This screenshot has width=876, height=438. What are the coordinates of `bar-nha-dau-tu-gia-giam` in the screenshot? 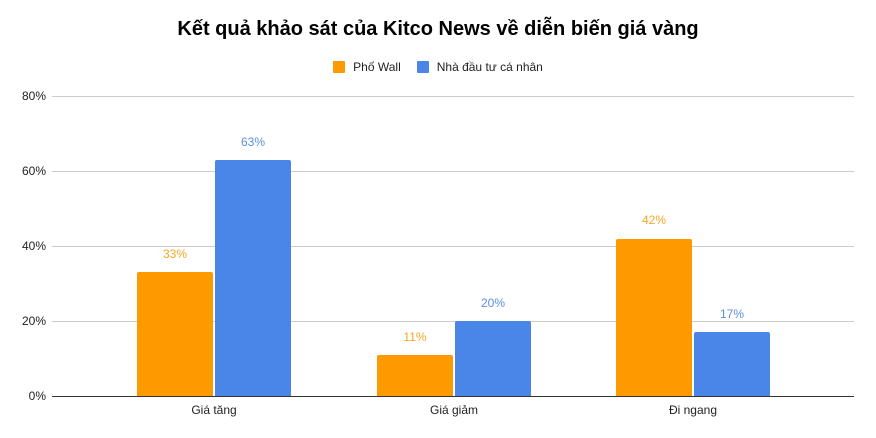 It's located at (493, 358).